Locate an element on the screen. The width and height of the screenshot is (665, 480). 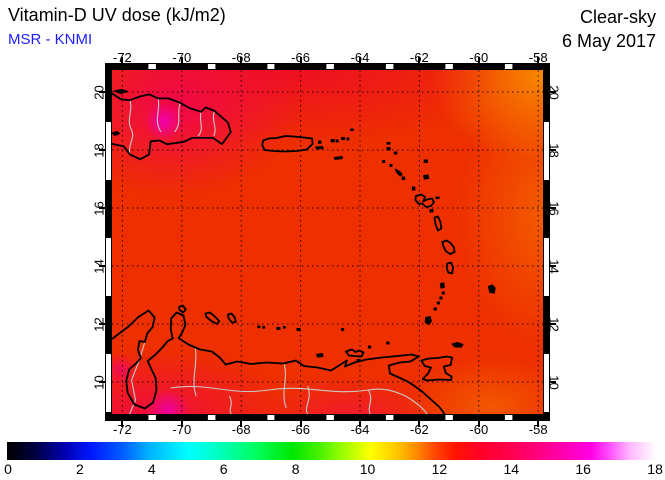
lon-label-bottom: -70 is located at coordinates (182, 429).